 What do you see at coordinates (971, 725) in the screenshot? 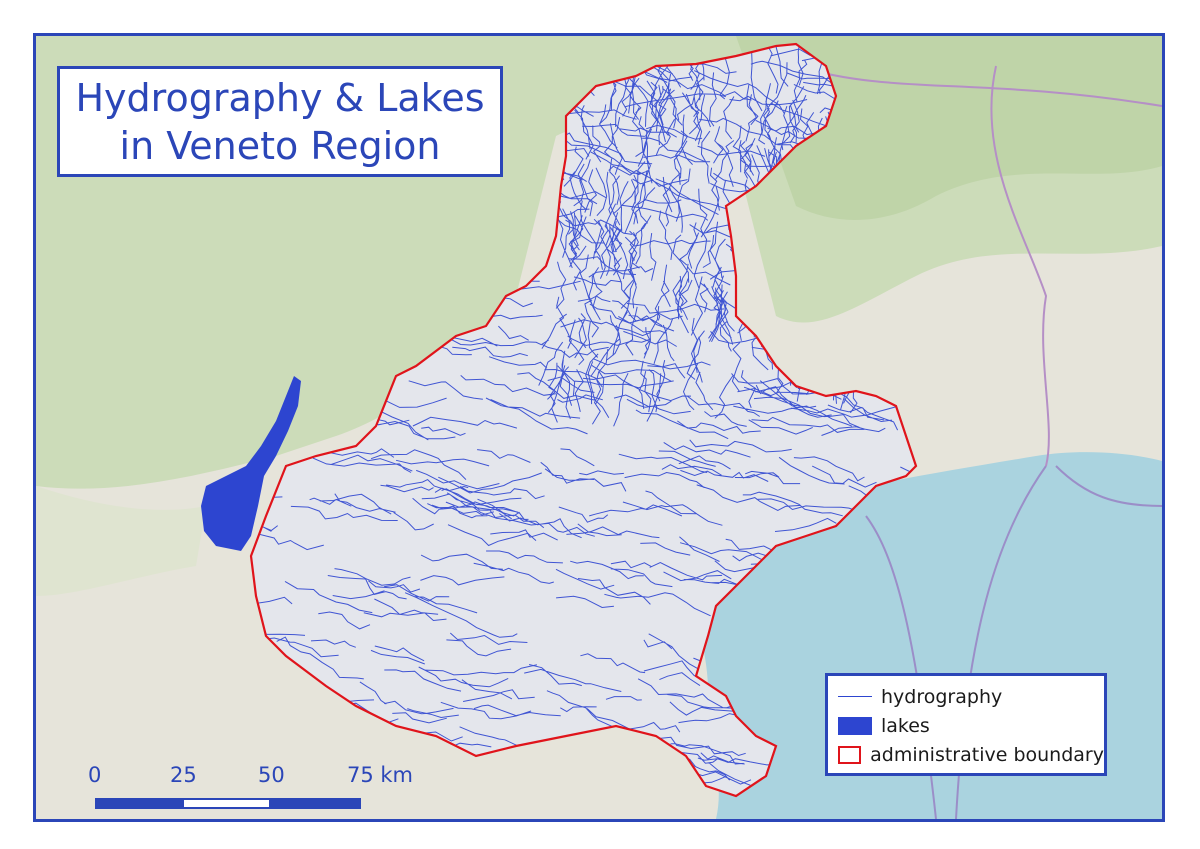
I see `legend-item-lakes: lakes` at bounding box center [971, 725].